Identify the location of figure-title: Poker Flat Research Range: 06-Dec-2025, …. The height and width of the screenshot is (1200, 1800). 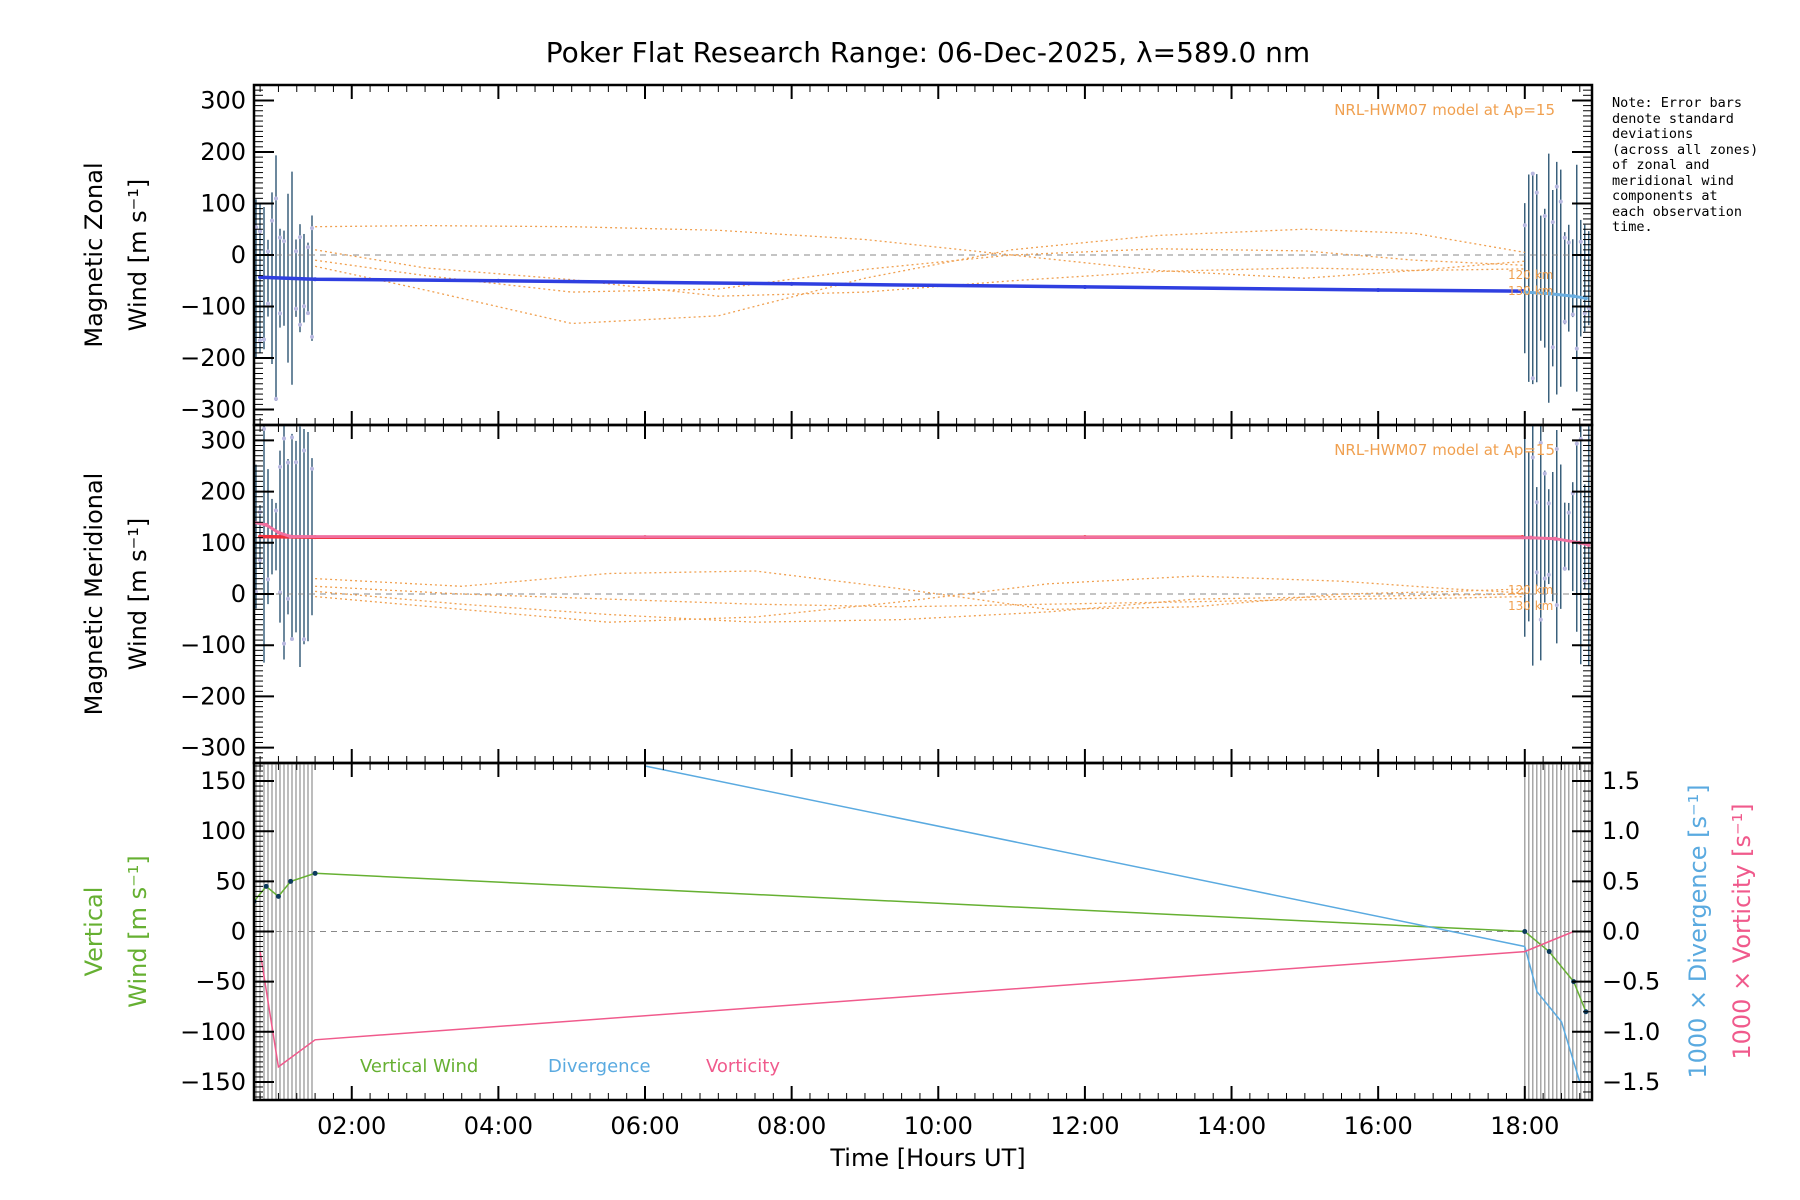
(928, 52).